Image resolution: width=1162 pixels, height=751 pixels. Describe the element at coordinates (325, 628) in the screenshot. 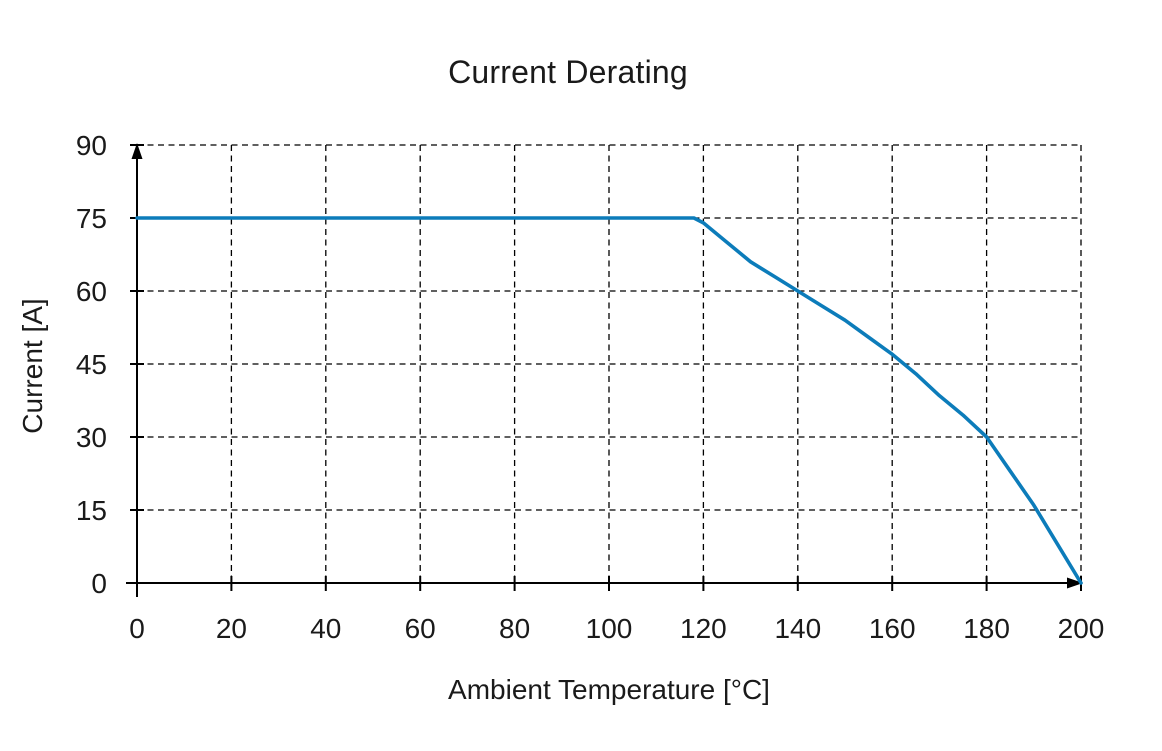

I see `x-tick-label: 40` at that location.